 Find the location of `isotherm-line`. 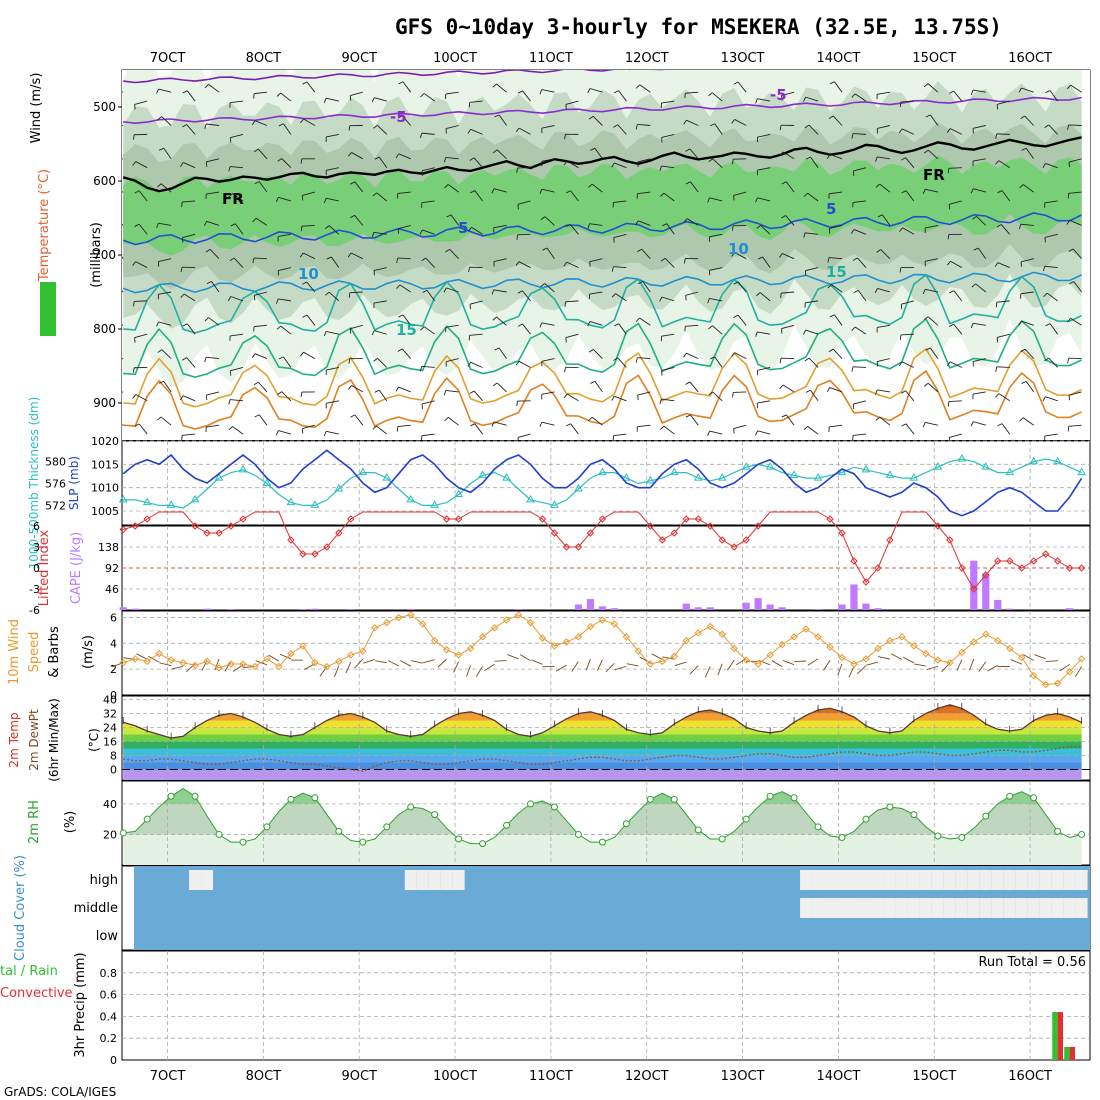

isotherm-line is located at coordinates (393, 77).